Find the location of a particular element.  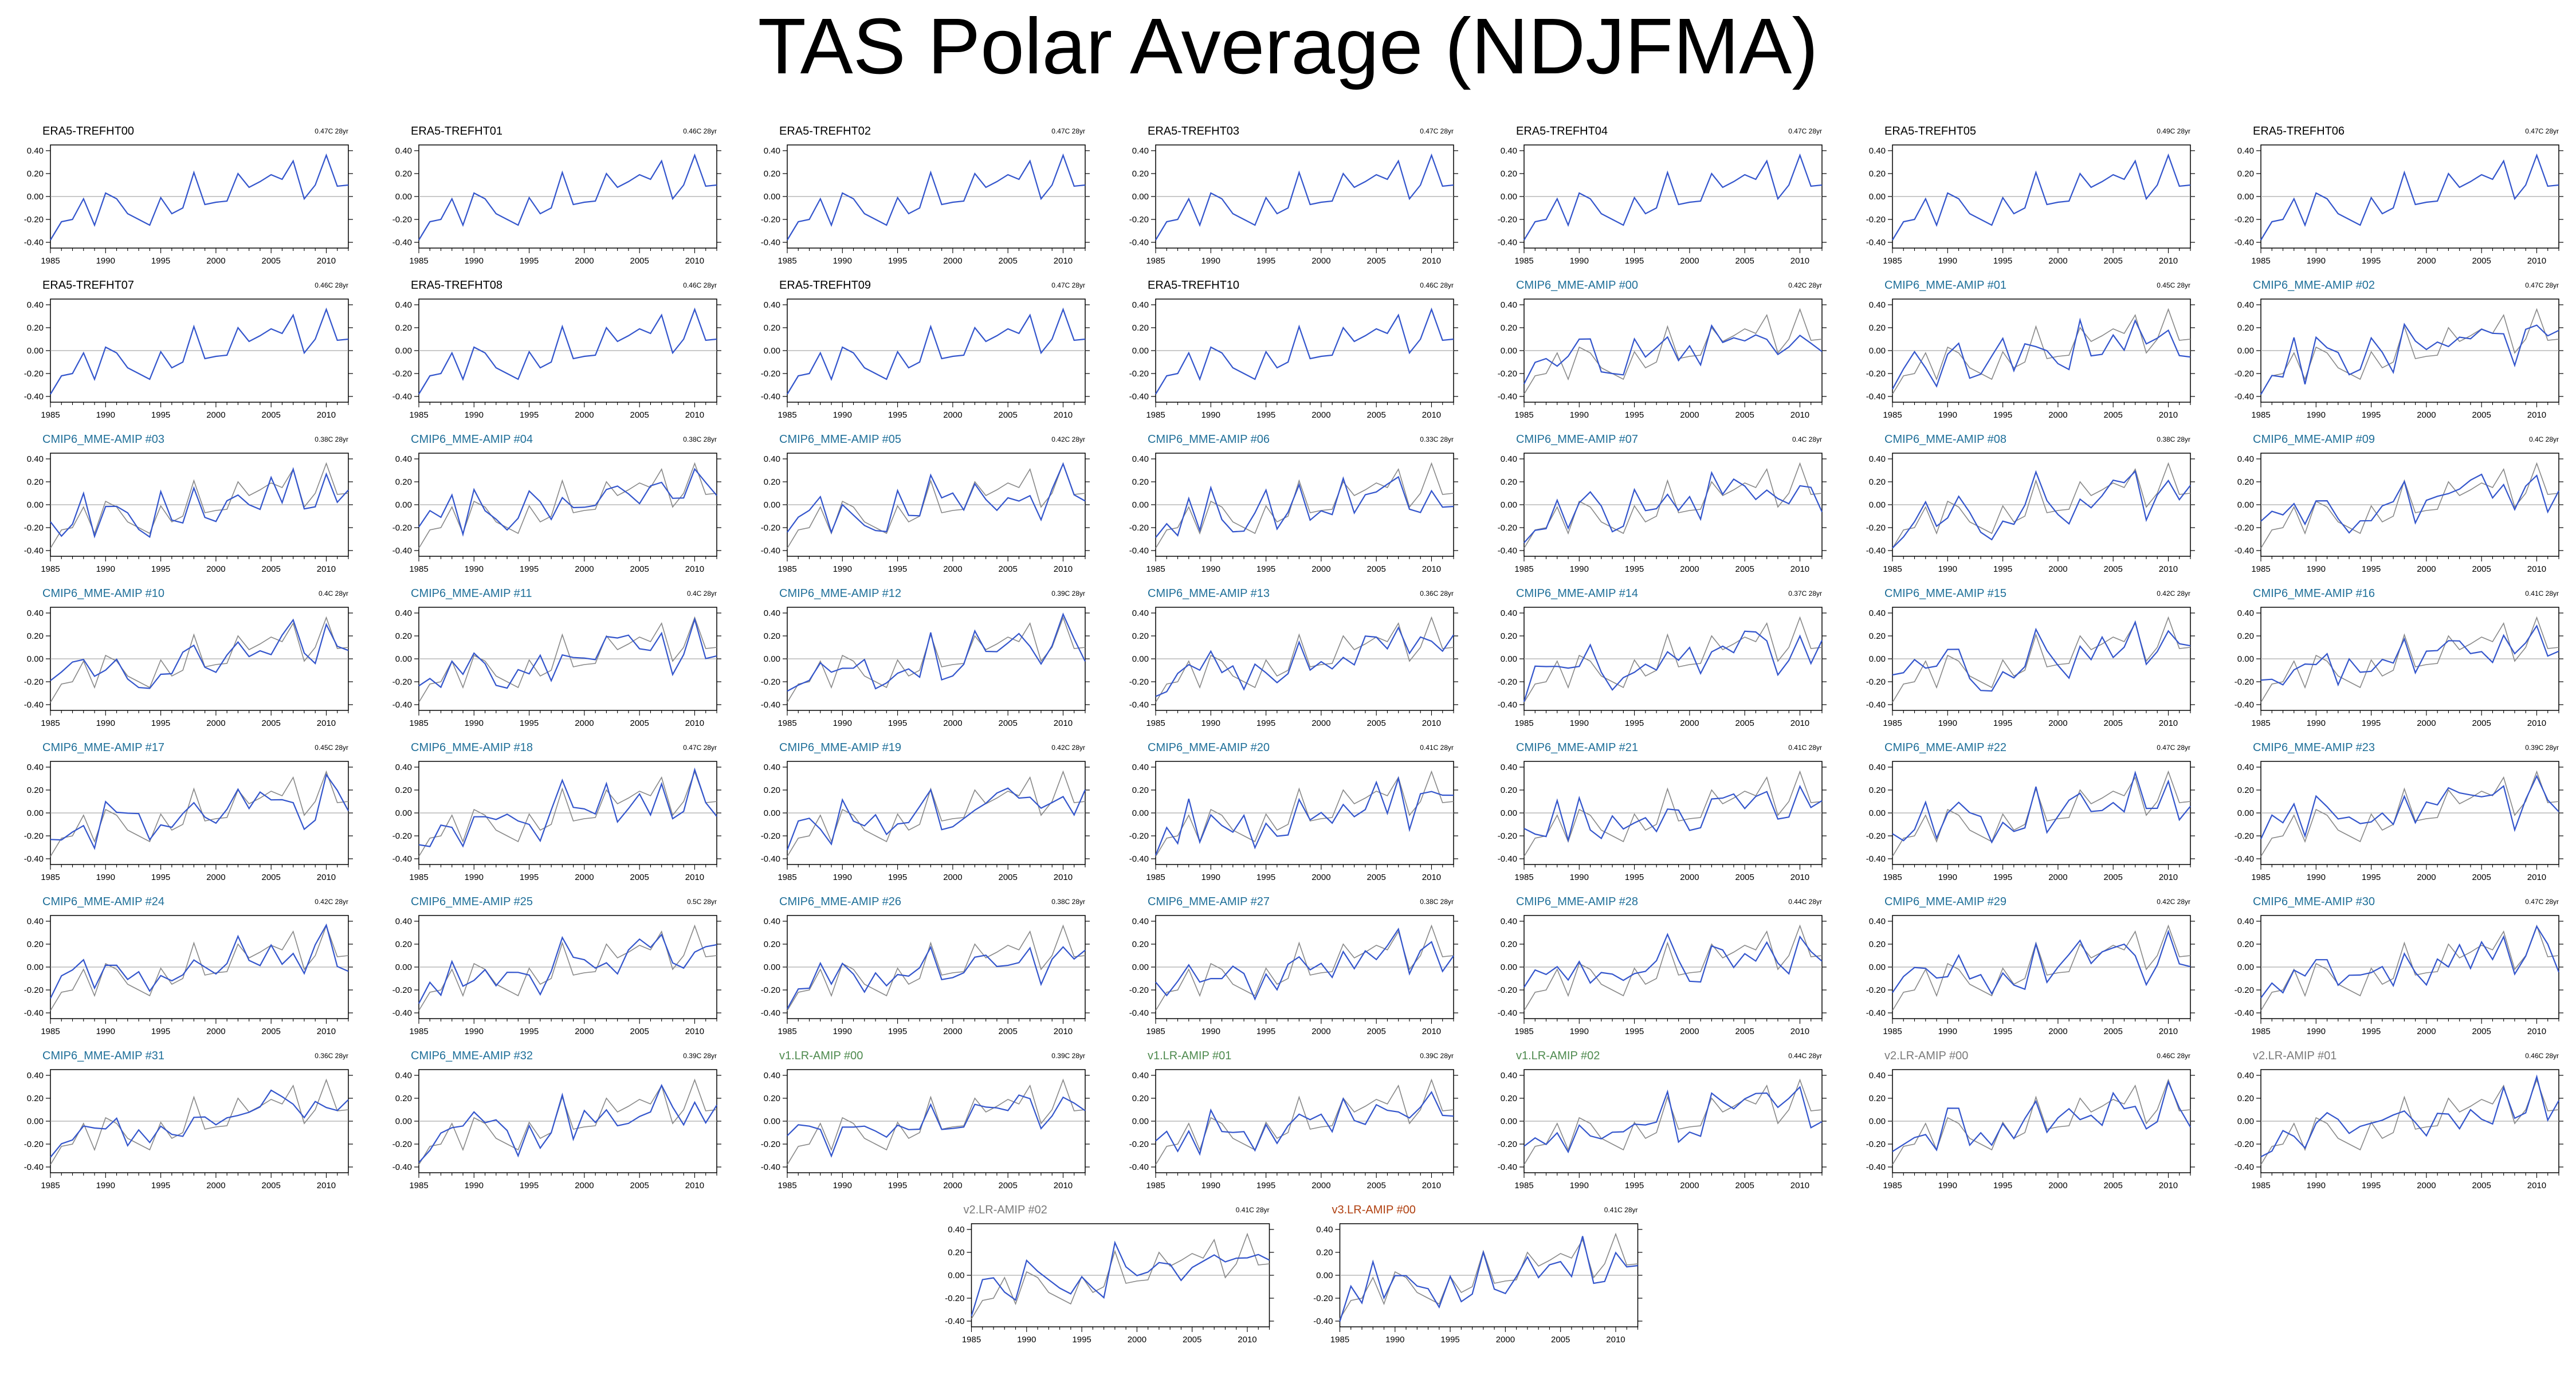

panel-title: CMIP6_MME-AMIP #27 is located at coordinates (1209, 902).